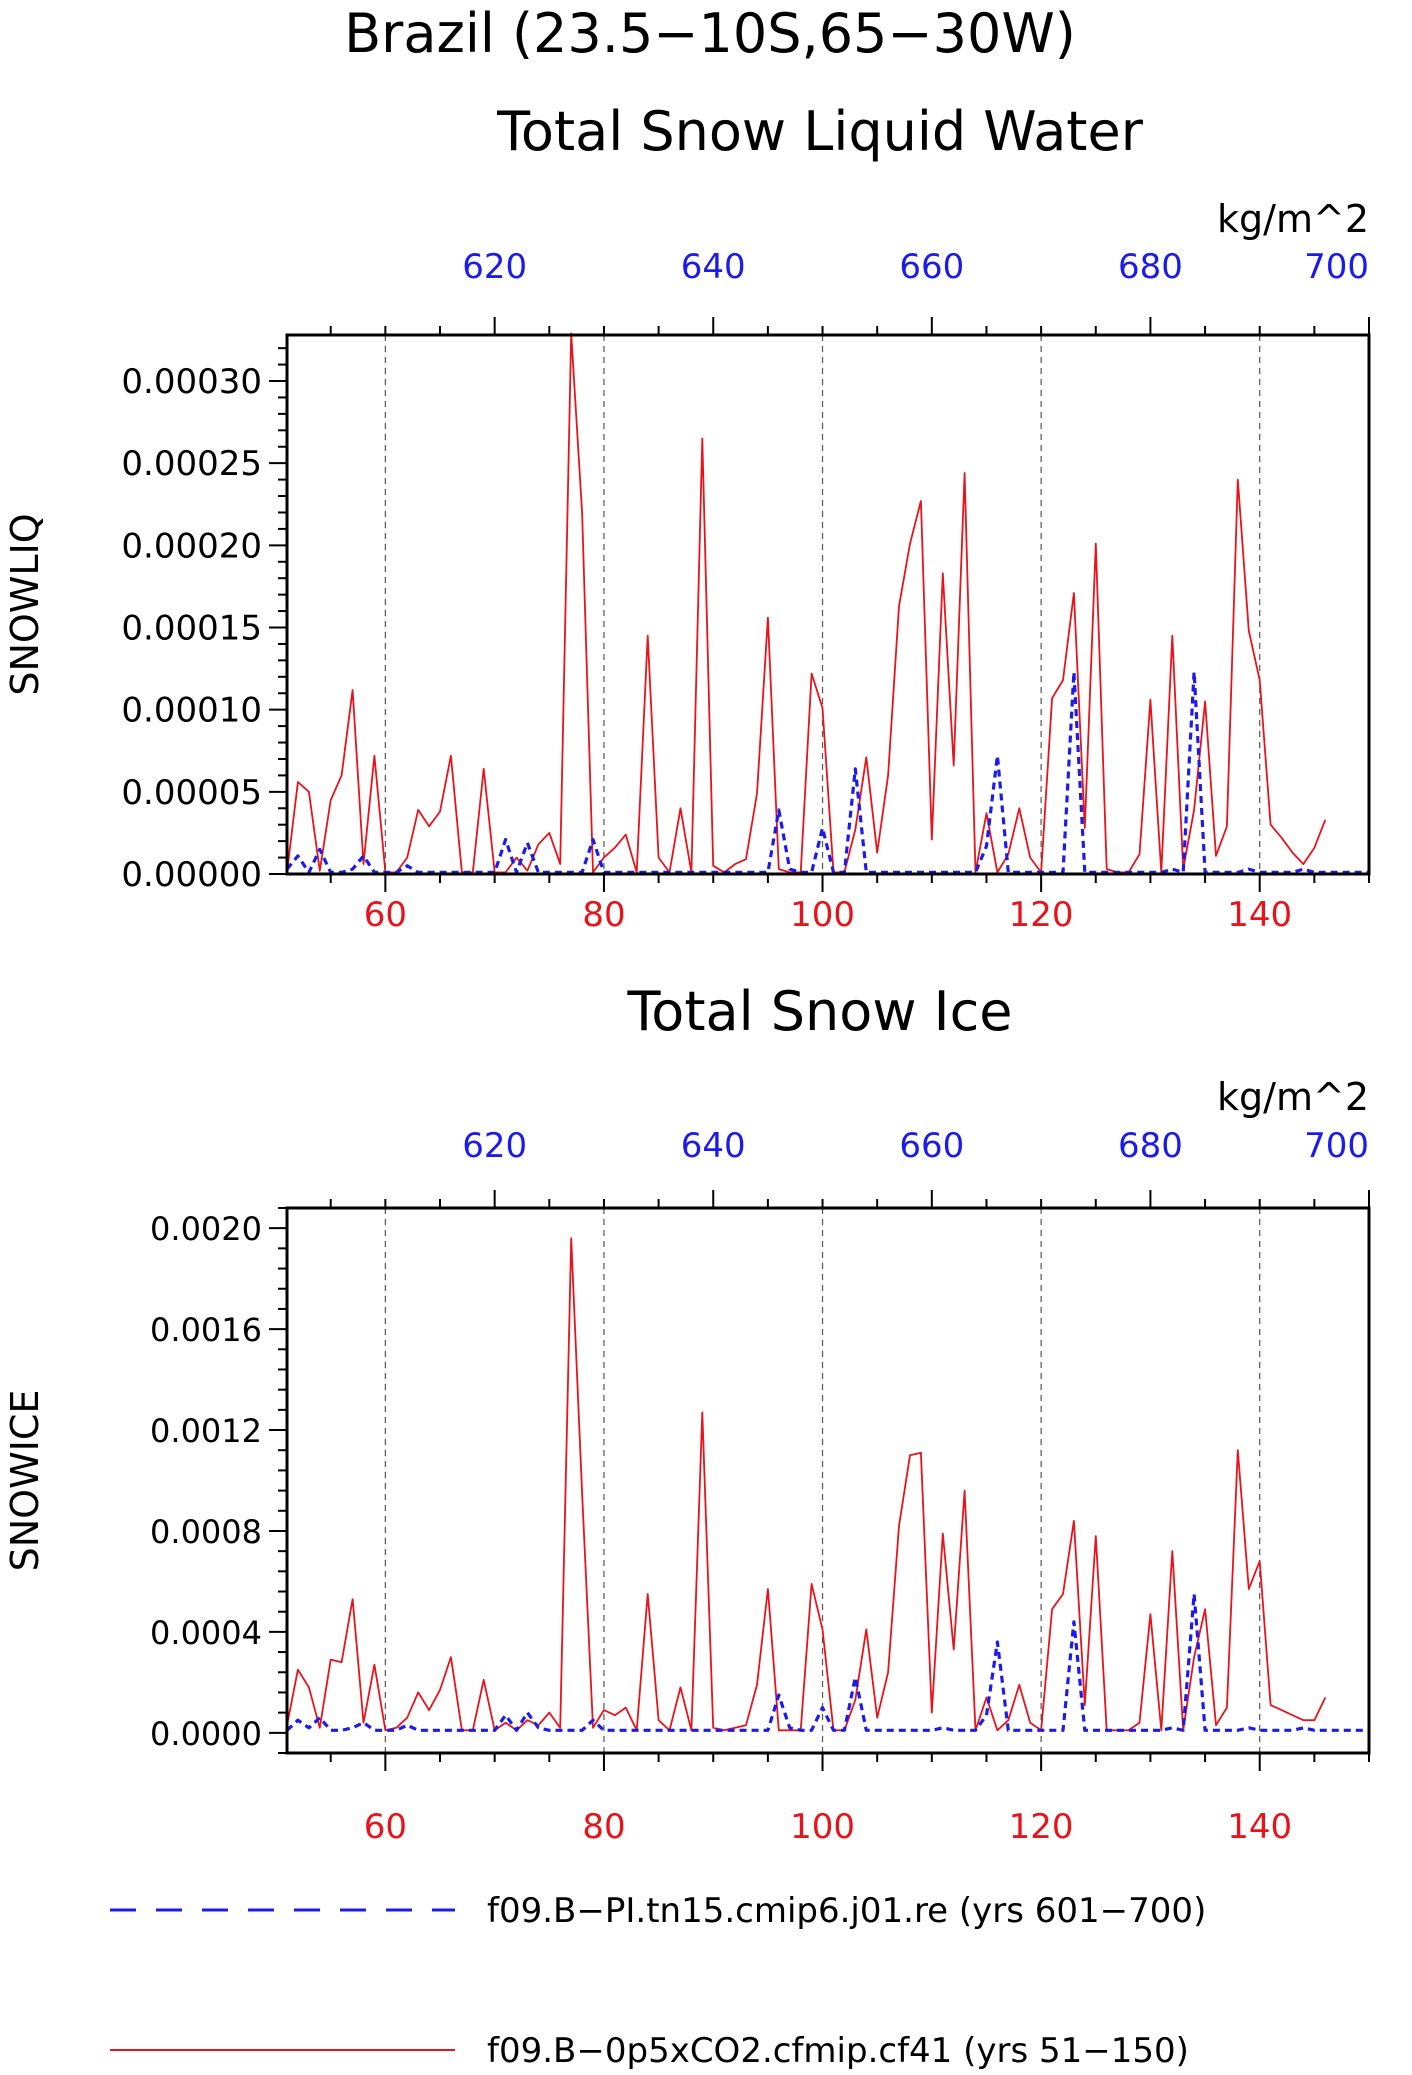  I want to click on y-tick-label: 0.0016, so click(206, 1330).